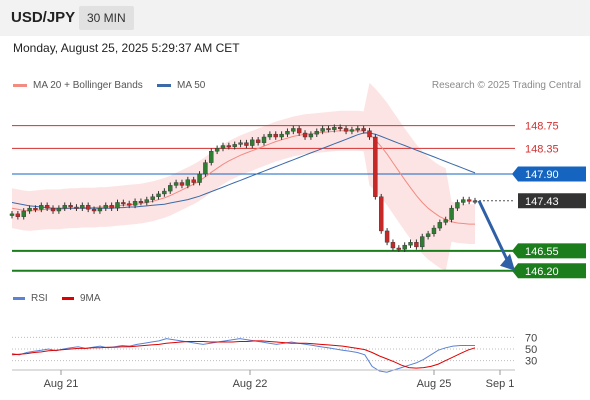 The image size is (590, 400). What do you see at coordinates (531, 338) in the screenshot?
I see `rsi-tick-70: 70` at bounding box center [531, 338].